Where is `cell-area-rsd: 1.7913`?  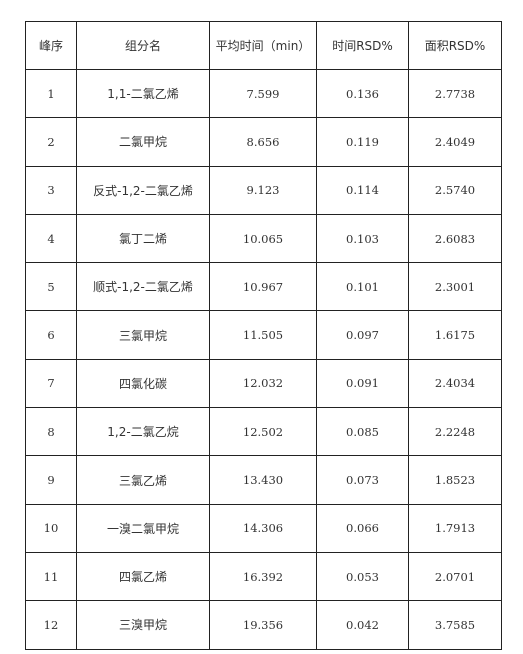 cell-area-rsd: 1.7913 is located at coordinates (455, 528).